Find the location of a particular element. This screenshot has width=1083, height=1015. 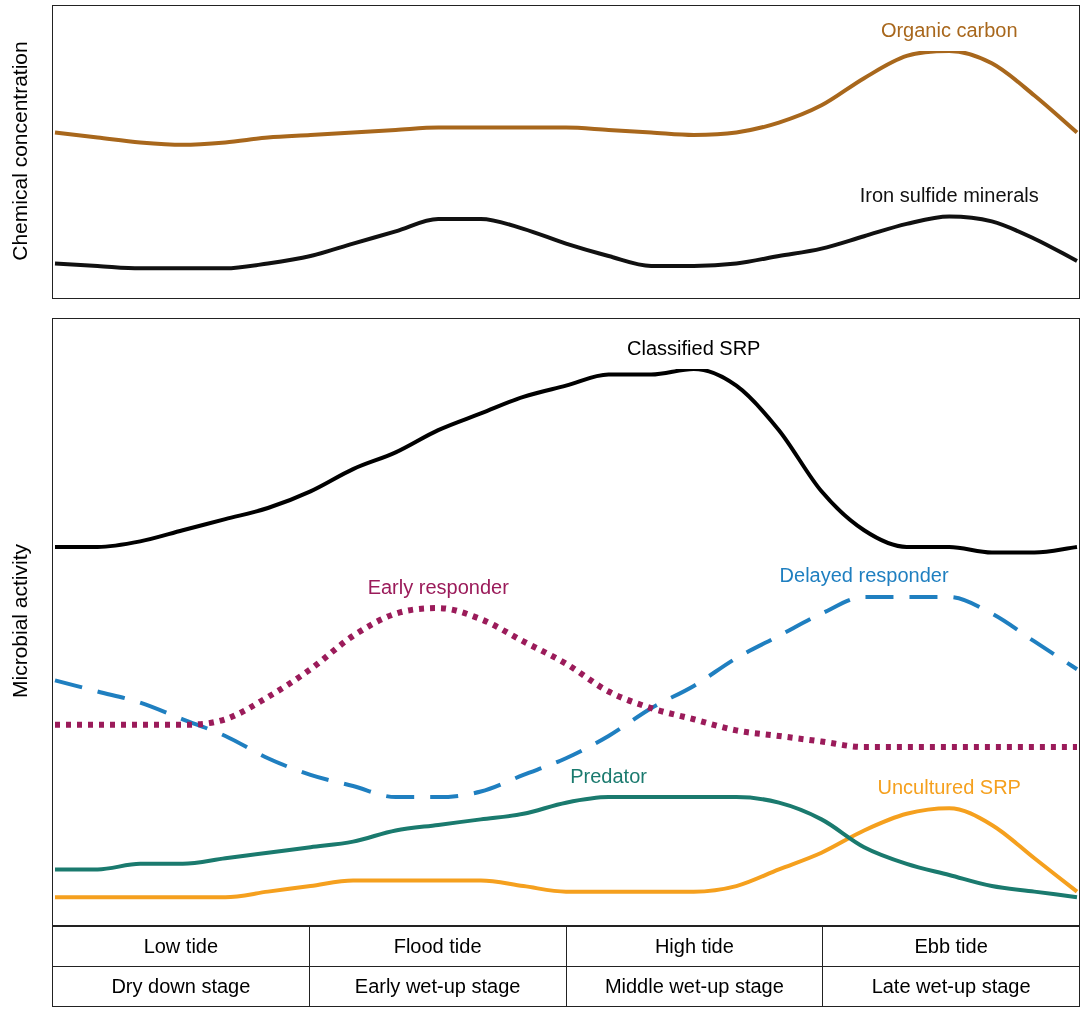

series-label: Classified SRP is located at coordinates (694, 347).